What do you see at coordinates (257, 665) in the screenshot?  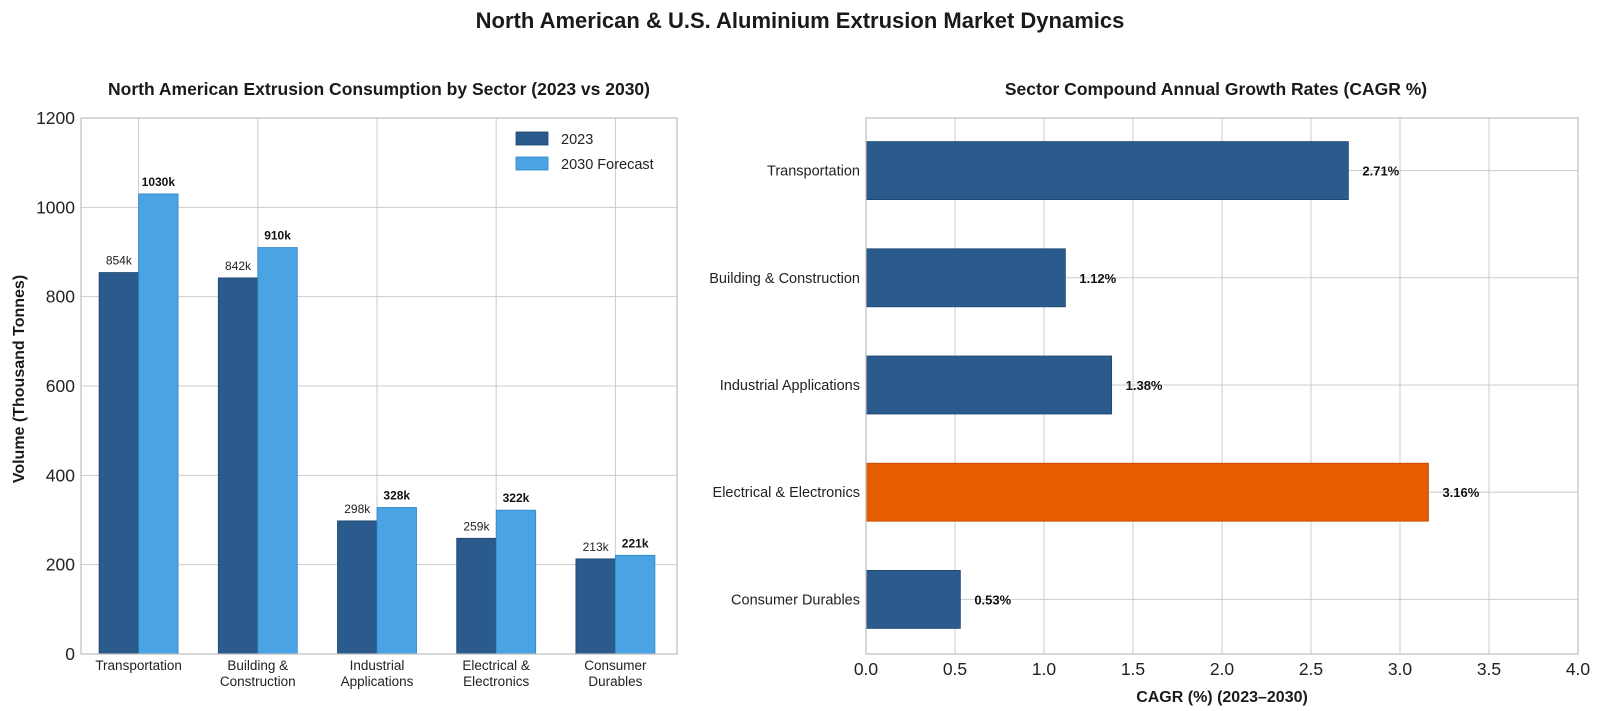 I see `left-x-tick-label: Building &` at bounding box center [257, 665].